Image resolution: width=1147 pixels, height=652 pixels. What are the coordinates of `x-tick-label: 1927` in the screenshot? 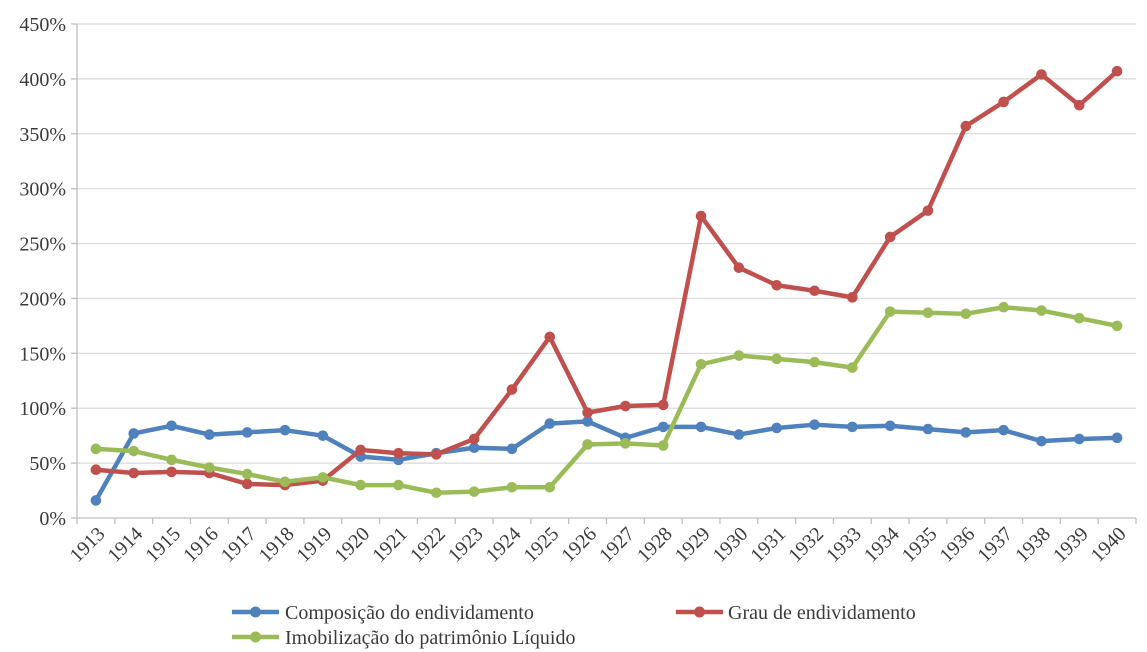 It's located at (617, 545).